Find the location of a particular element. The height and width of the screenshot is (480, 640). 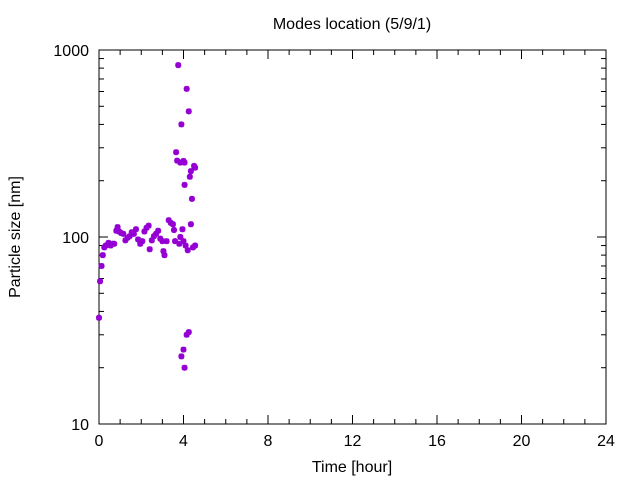

x-tick-label: 0 is located at coordinates (99, 441).